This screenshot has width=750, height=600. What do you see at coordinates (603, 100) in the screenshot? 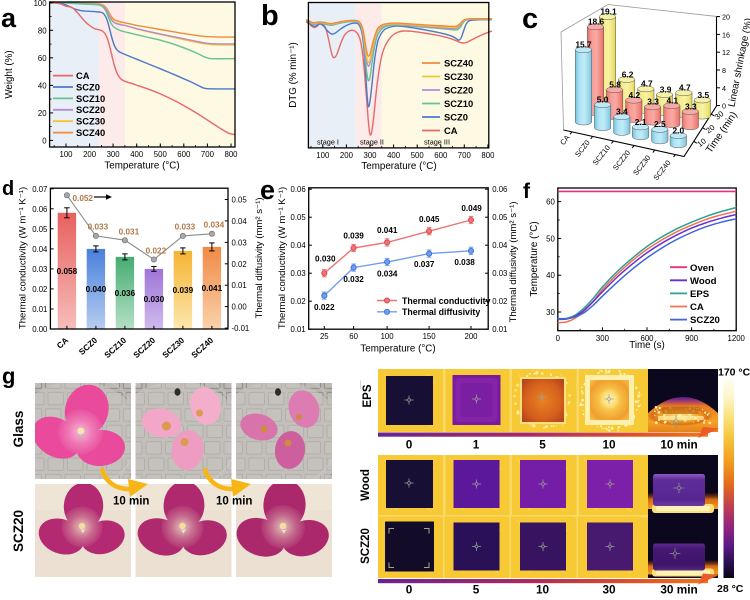
I see `svg-text: 5.0` at bounding box center [603, 100].